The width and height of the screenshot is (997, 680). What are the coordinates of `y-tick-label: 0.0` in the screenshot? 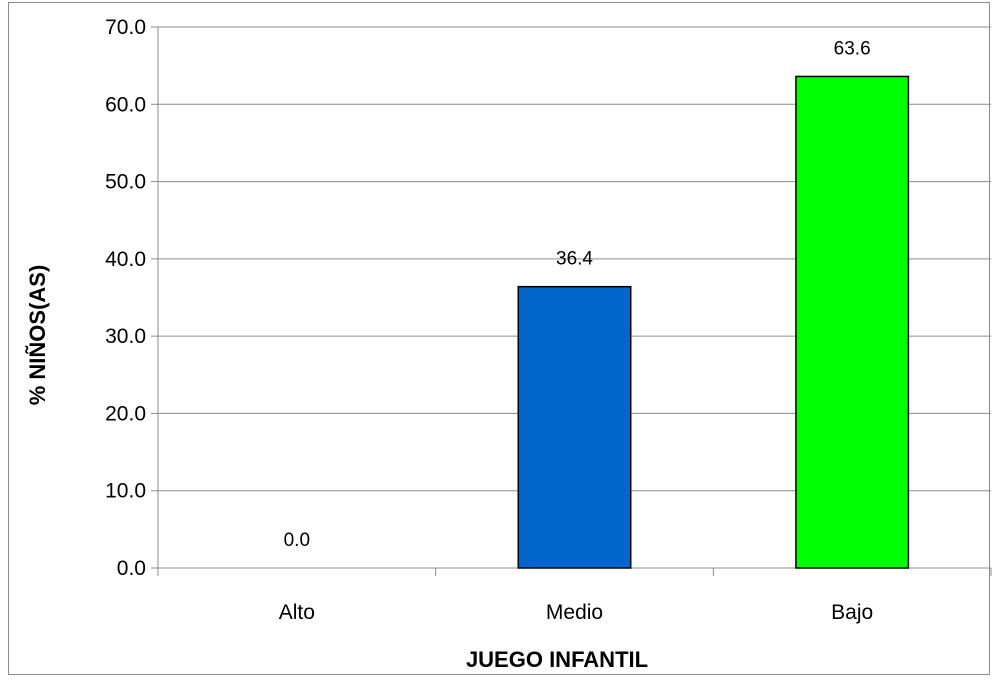 It's located at (131, 568).